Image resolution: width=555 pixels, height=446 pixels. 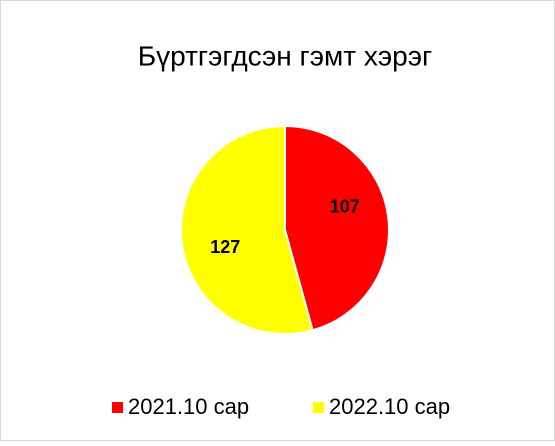 I want to click on data-label: 127, so click(x=225, y=247).